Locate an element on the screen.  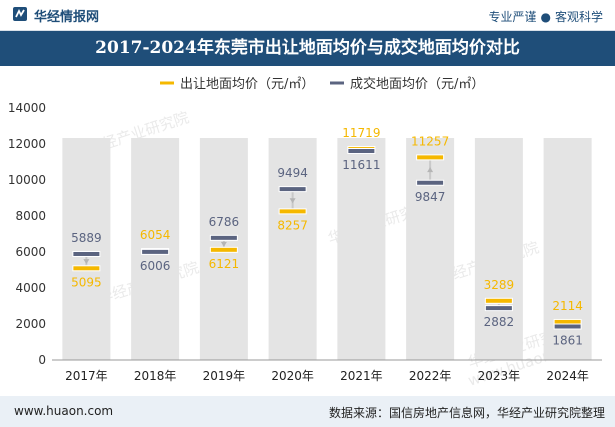
tagline-left: 专业严谨 is located at coordinates (512, 17).